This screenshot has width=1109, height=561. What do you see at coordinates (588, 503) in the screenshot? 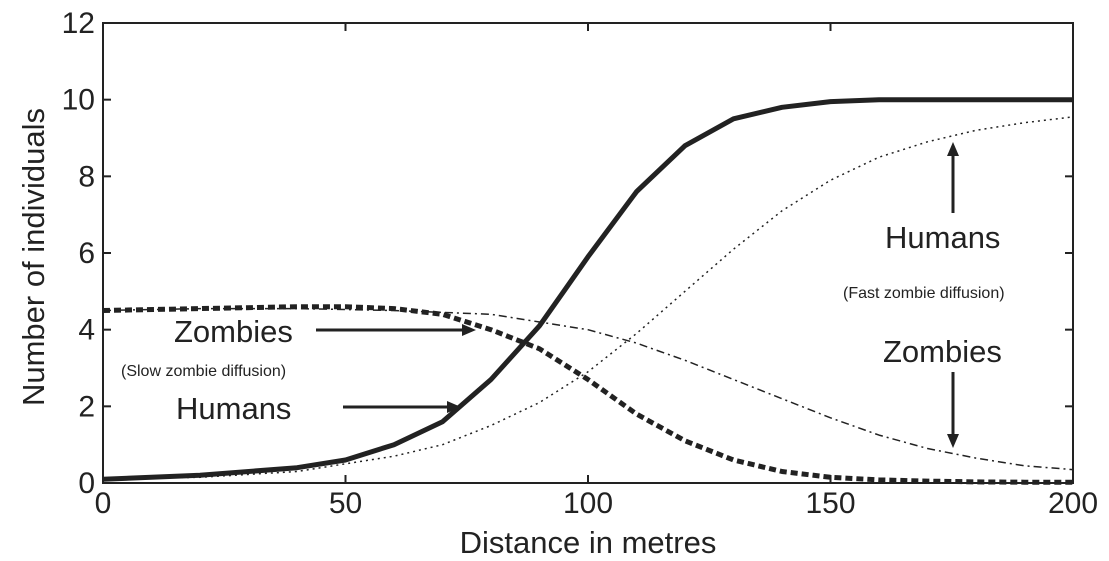
I see `x-tick-label: 100` at bounding box center [588, 503].